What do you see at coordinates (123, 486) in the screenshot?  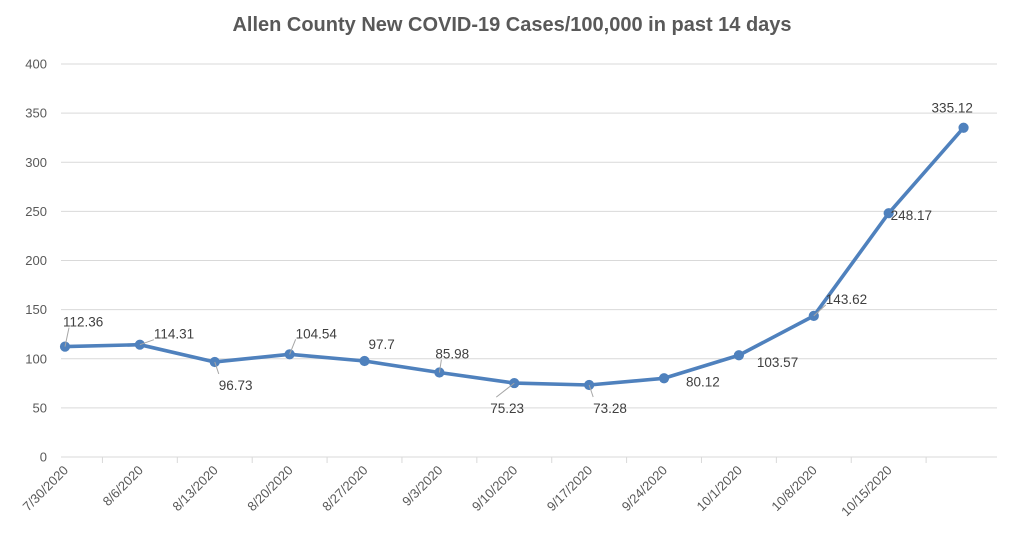 I see `x-tick-label: 8/6/2020` at bounding box center [123, 486].